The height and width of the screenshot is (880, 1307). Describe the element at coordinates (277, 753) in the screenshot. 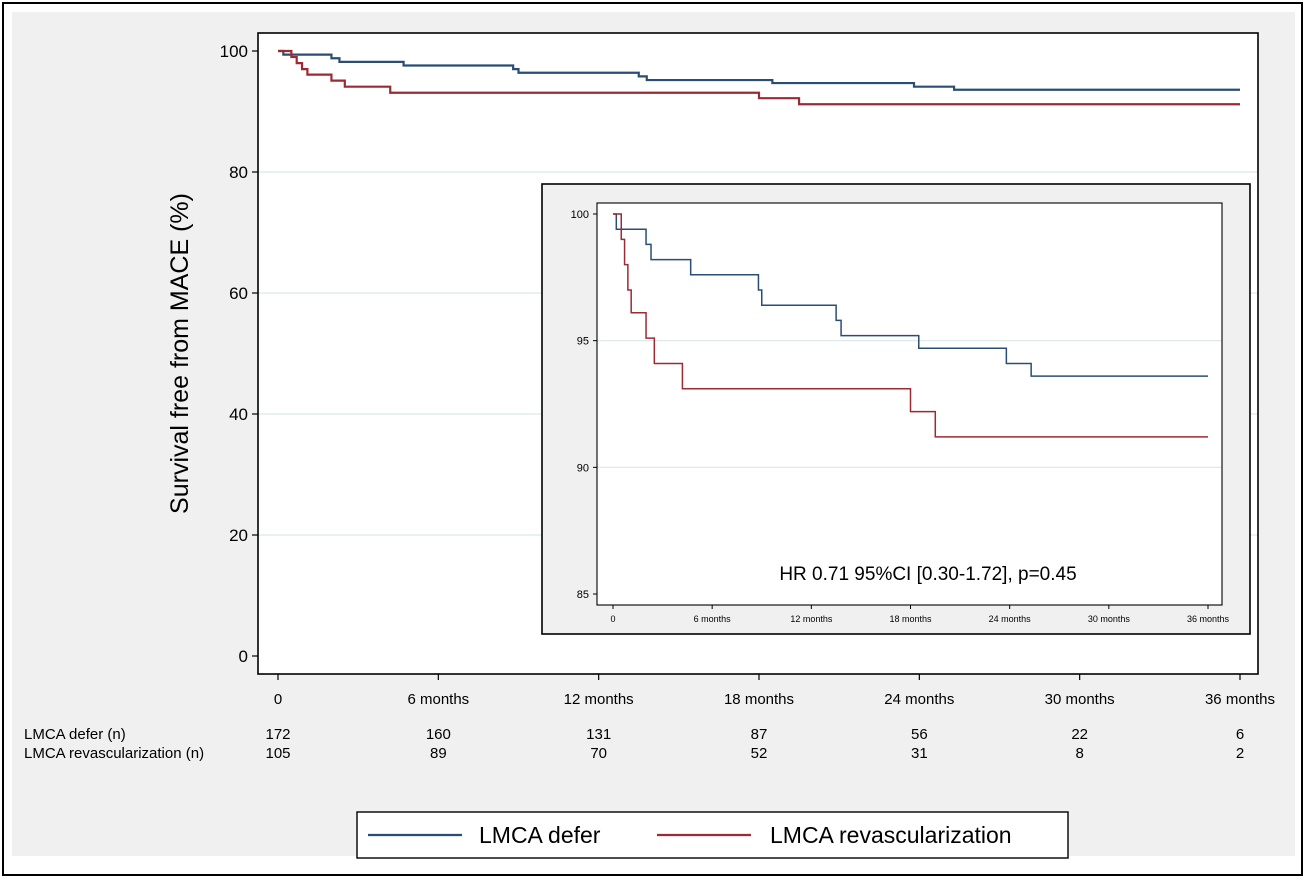

I see `risk-table-value: 105` at that location.